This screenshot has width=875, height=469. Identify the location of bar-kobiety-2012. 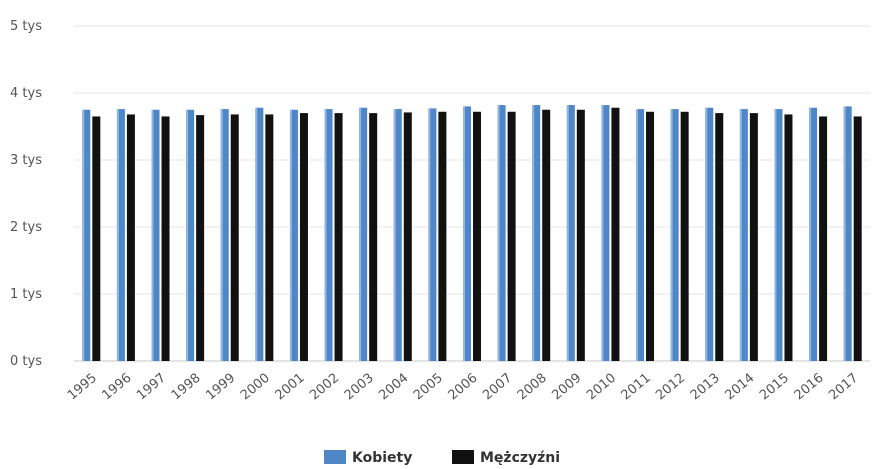
(674, 235).